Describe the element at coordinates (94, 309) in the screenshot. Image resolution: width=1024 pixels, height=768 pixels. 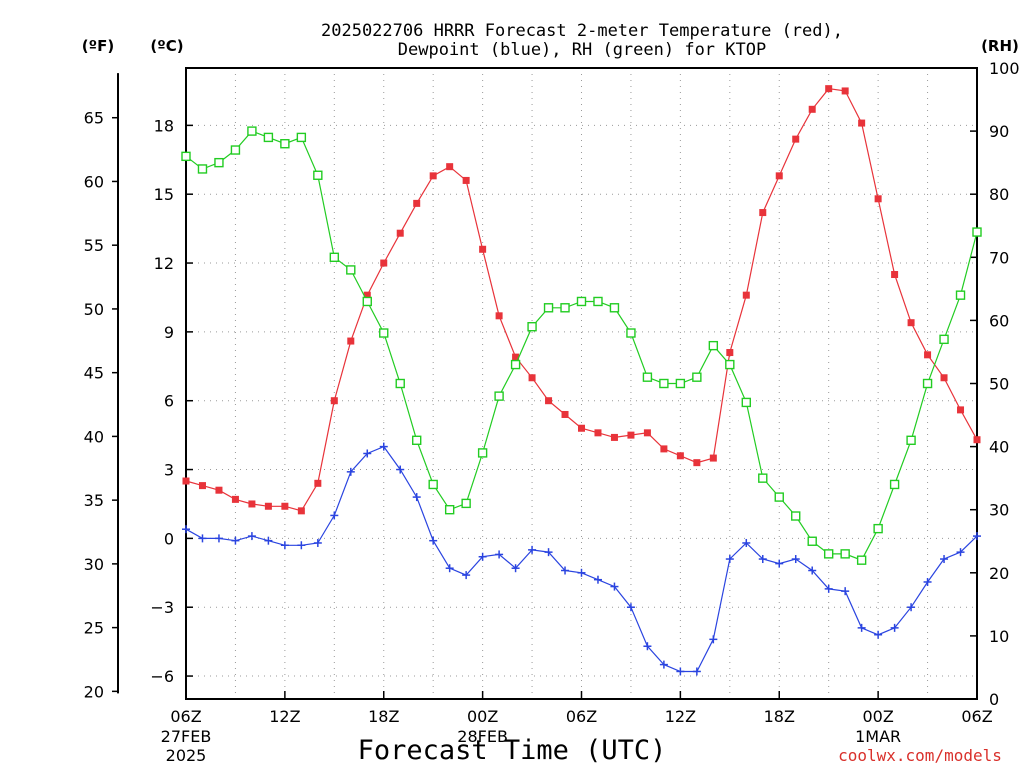
I see `fahrenheit-tick-label: 50` at that location.